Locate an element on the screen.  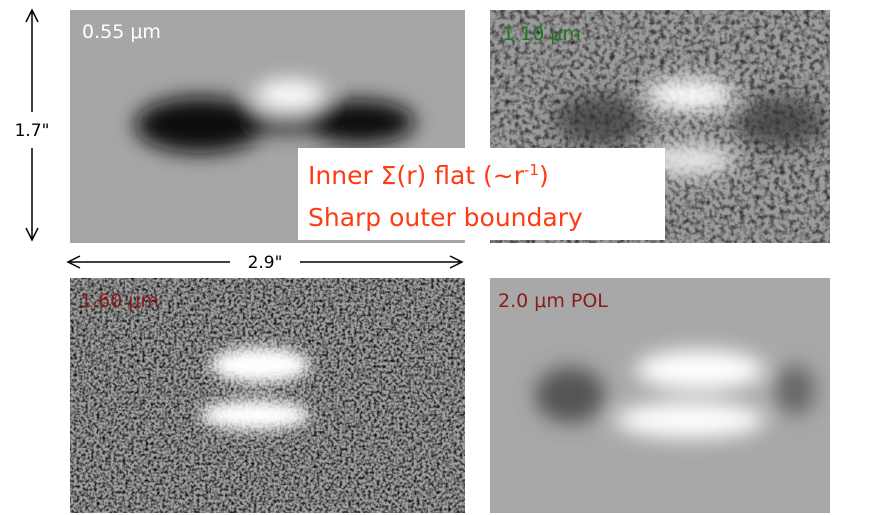
annotation-text: Inner Σ(r) flat (~r is located at coordinates (416, 175).